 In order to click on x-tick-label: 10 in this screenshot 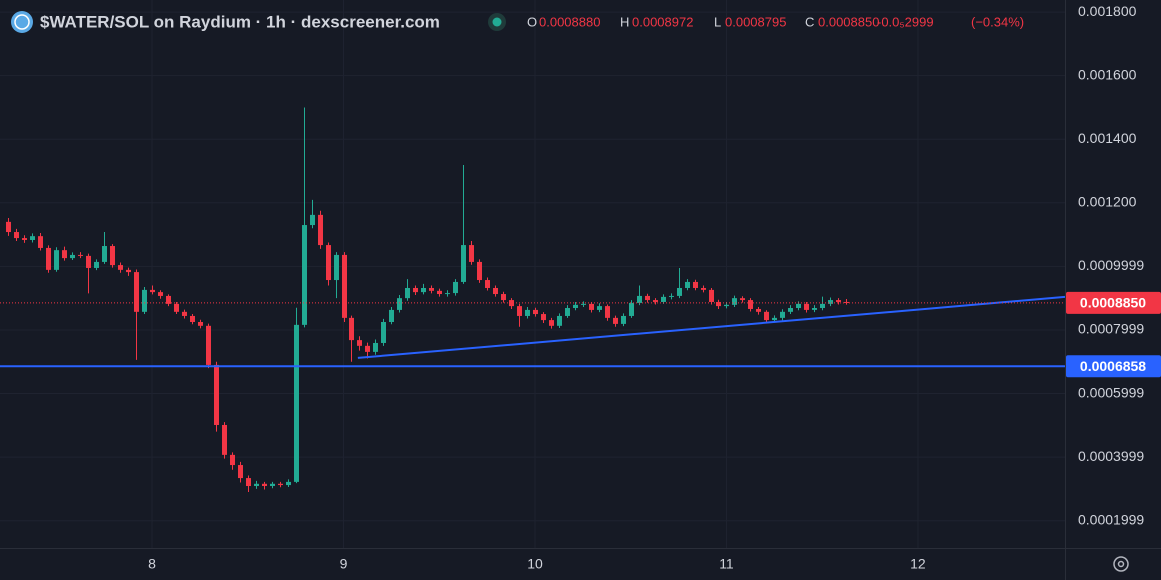, I will do `click(535, 564)`.